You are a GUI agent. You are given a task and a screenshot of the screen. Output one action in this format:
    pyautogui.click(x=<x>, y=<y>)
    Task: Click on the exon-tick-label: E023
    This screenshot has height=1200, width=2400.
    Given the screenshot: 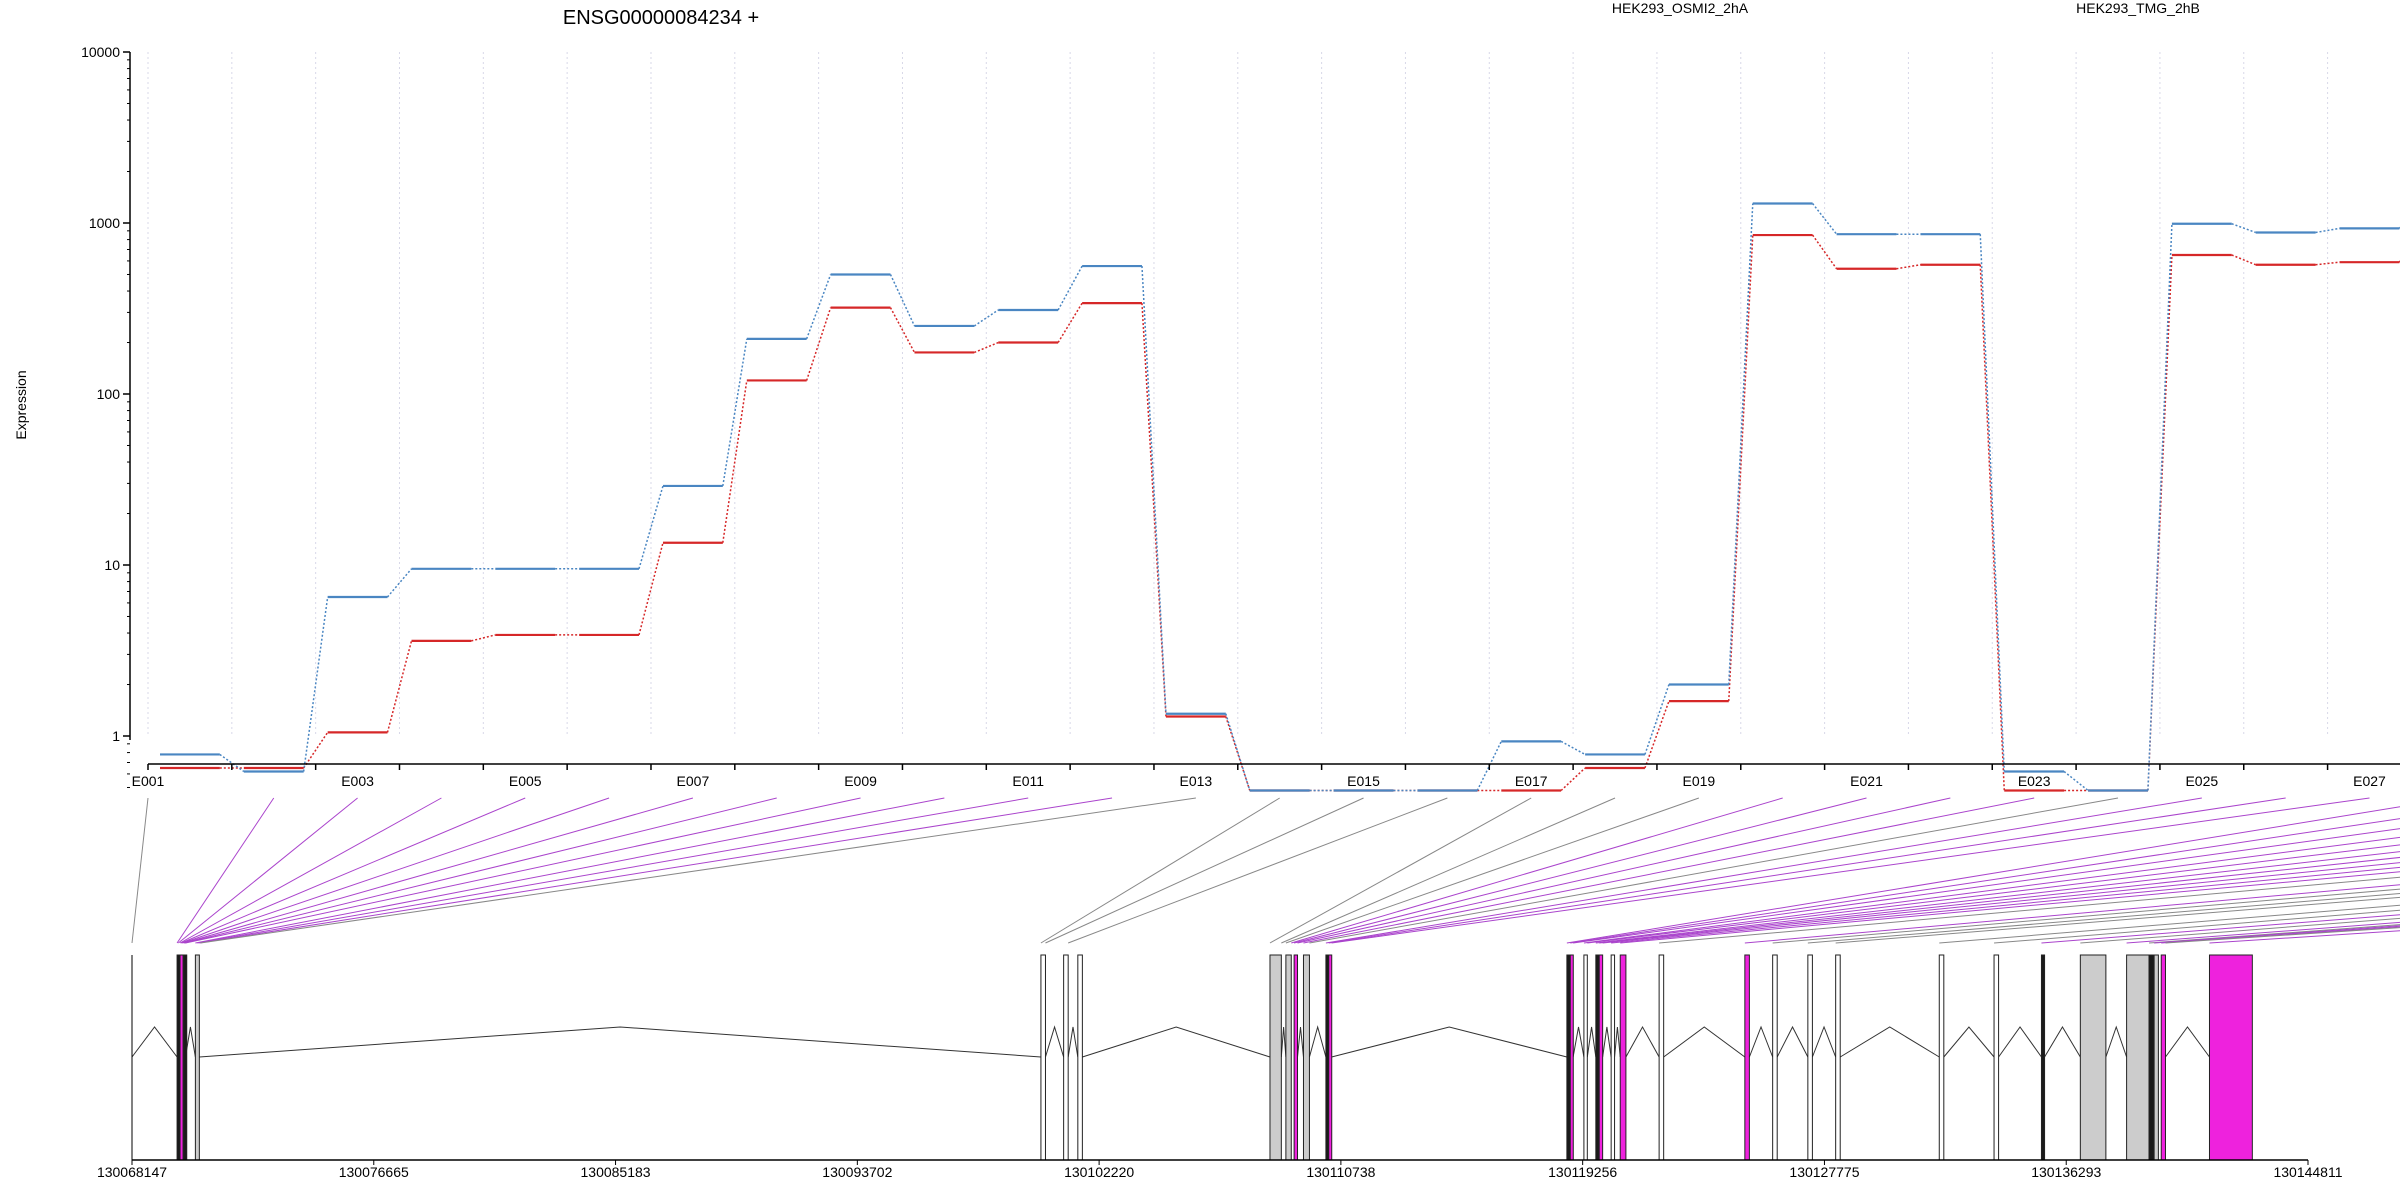 What is the action you would take?
    pyautogui.click(x=2034, y=781)
    